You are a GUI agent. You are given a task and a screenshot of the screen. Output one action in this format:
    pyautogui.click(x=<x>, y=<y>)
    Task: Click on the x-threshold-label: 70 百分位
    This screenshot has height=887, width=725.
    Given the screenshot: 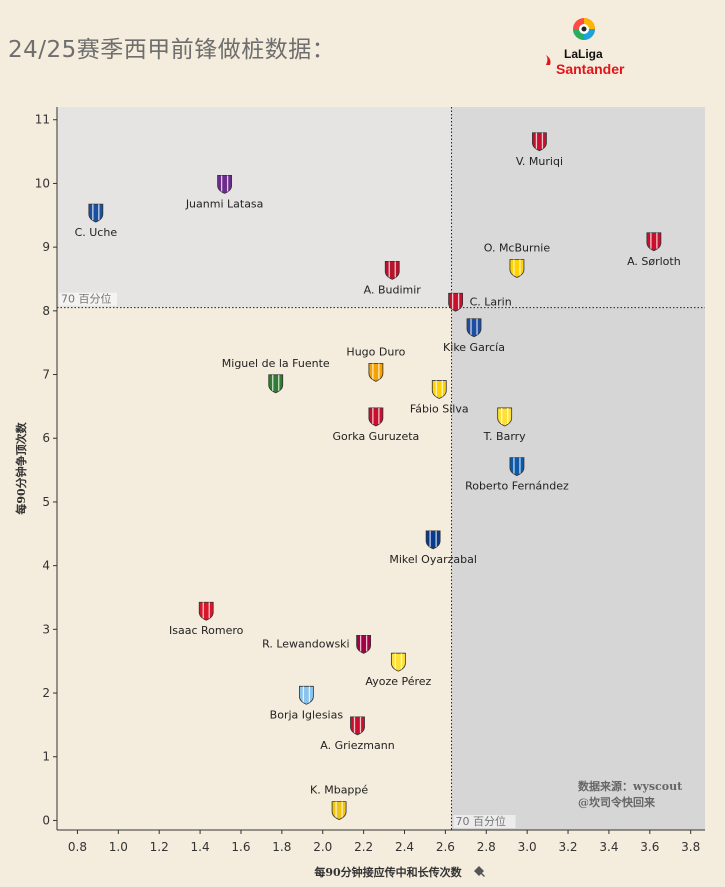 What is the action you would take?
    pyautogui.click(x=481, y=821)
    